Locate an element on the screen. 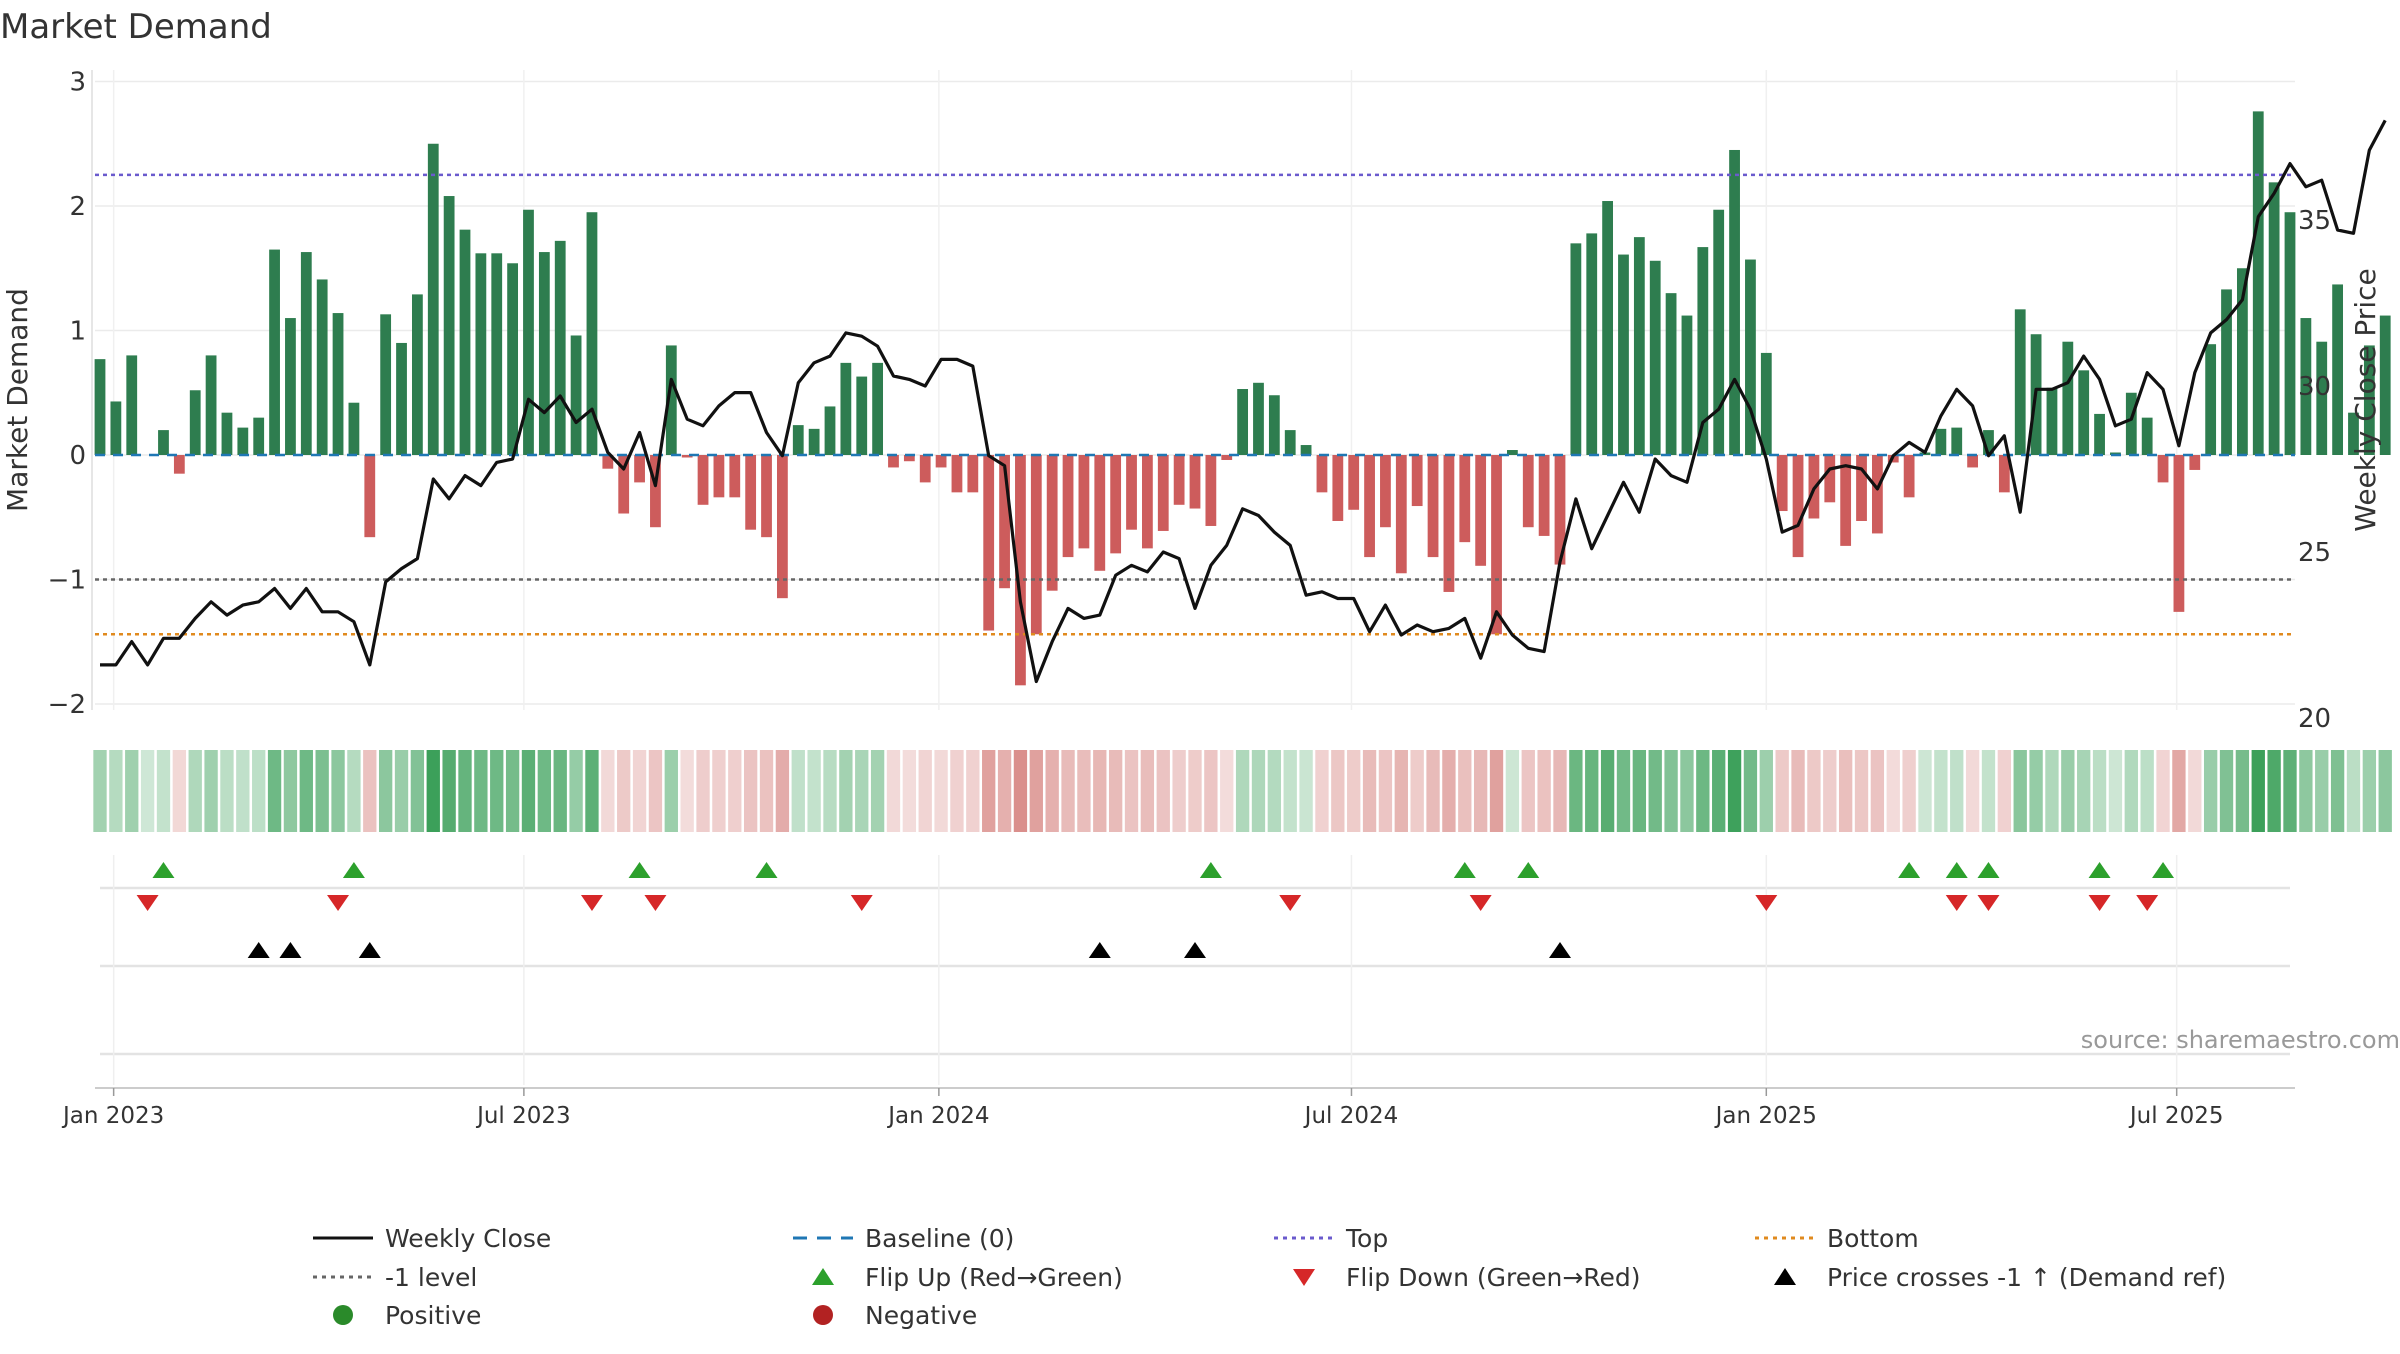 Image resolution: width=2400 pixels, height=1354 pixels. y-tick-left-label: 0 is located at coordinates (77, 456).